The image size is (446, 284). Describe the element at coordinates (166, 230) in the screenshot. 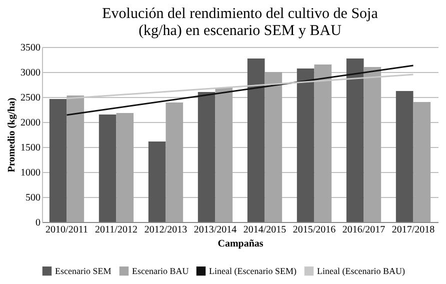

I see `x-tick-label: 2012/2013` at that location.